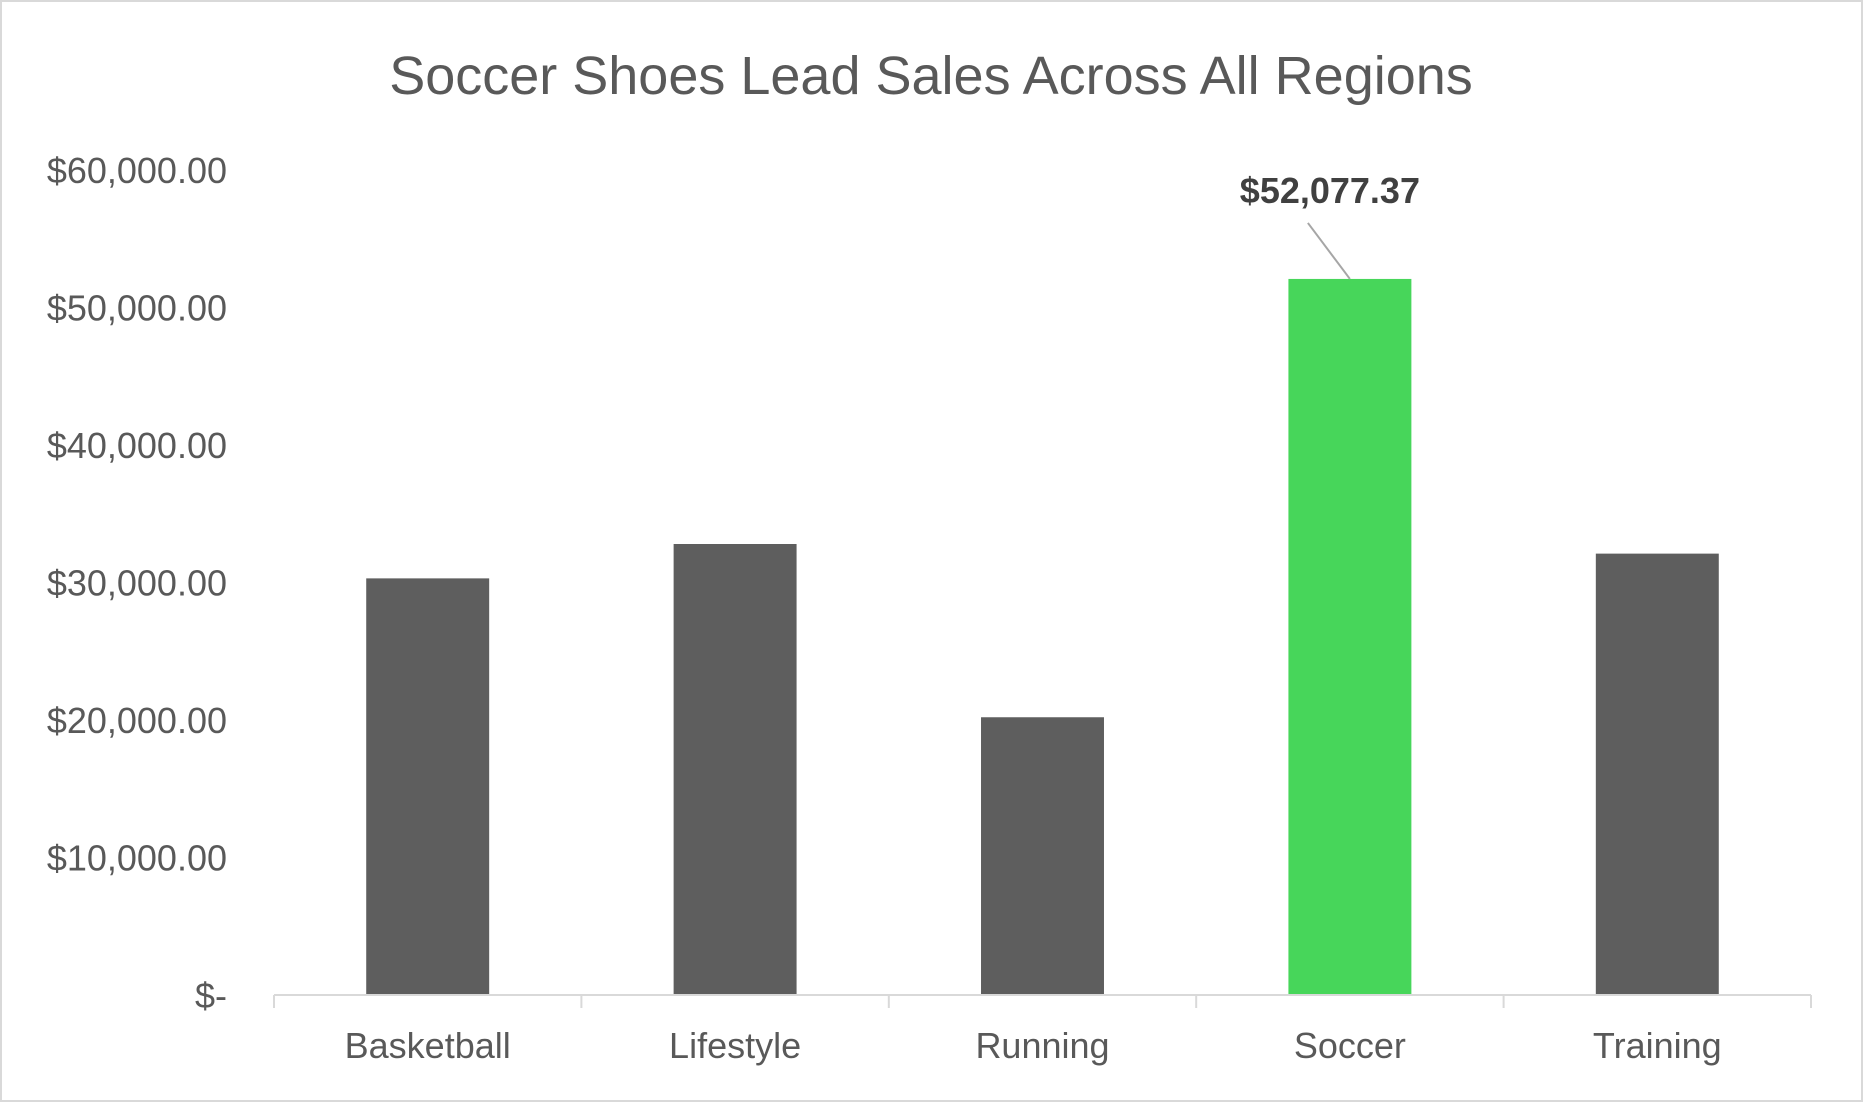 Image resolution: width=1863 pixels, height=1102 pixels. Describe the element at coordinates (211, 995) in the screenshot. I see `y-tick-label: $-` at that location.